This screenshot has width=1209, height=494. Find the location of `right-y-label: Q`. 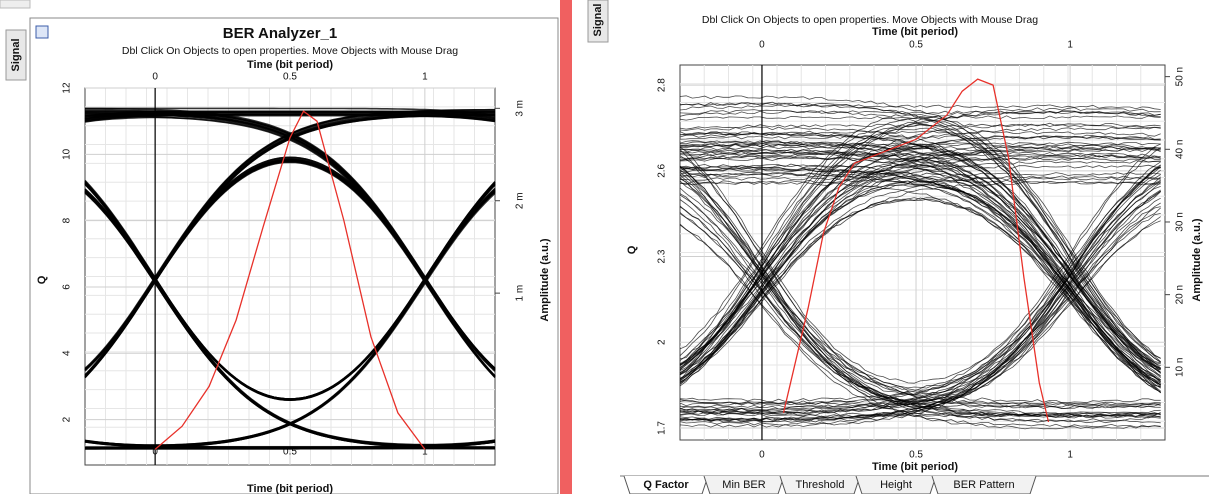

right-y-label: Q is located at coordinates (632, 249).